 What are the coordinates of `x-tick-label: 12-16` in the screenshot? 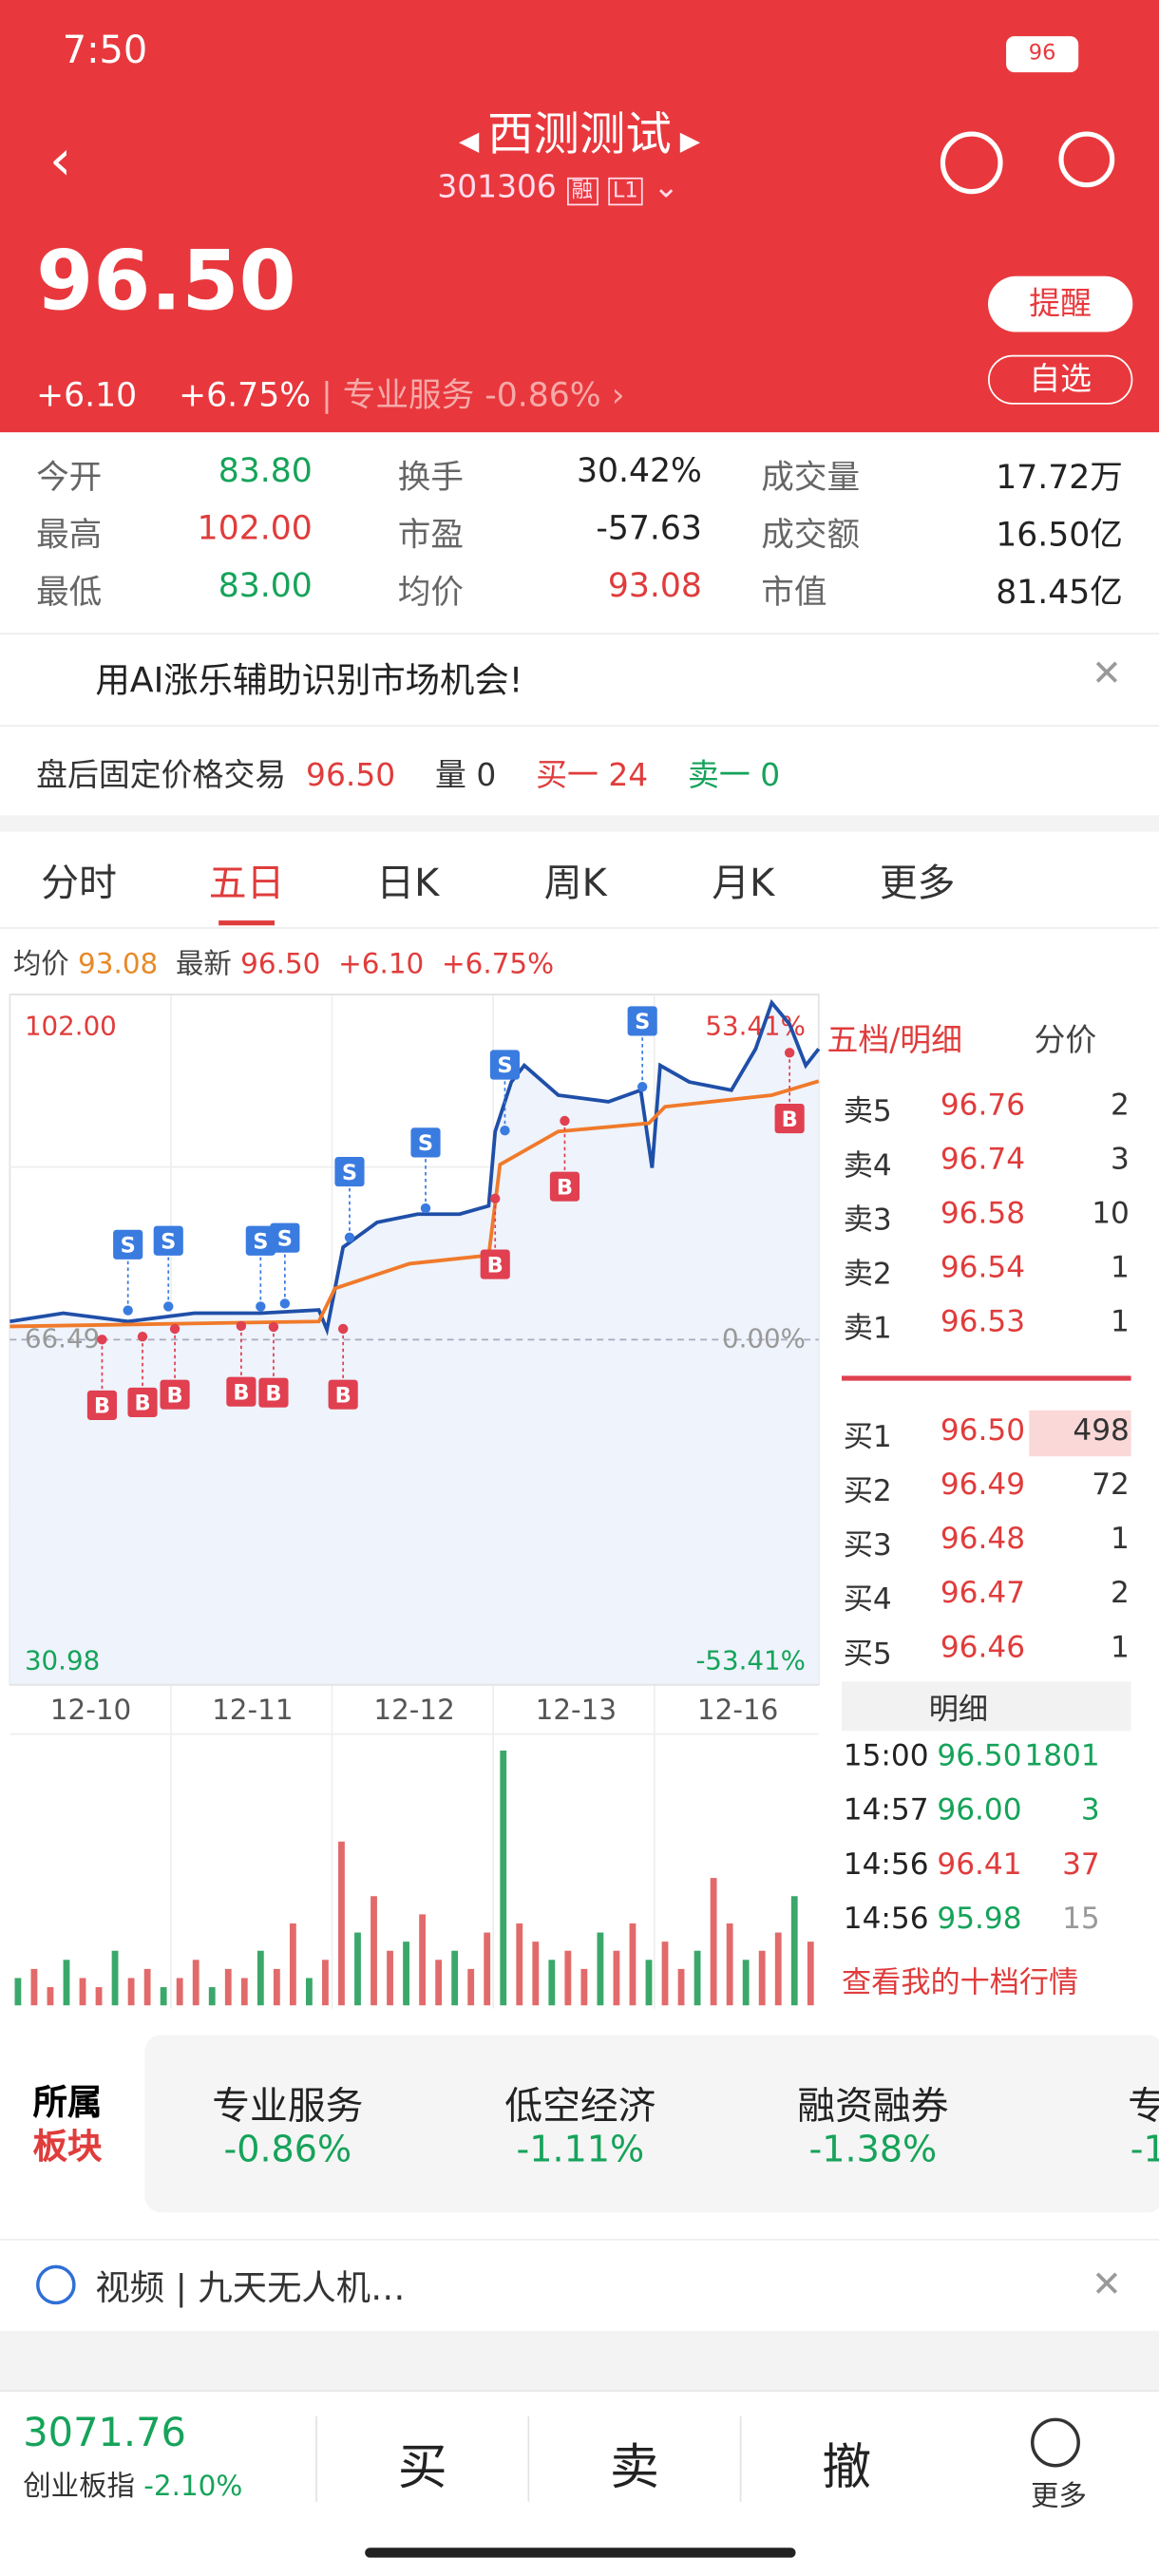 It's located at (737, 1710).